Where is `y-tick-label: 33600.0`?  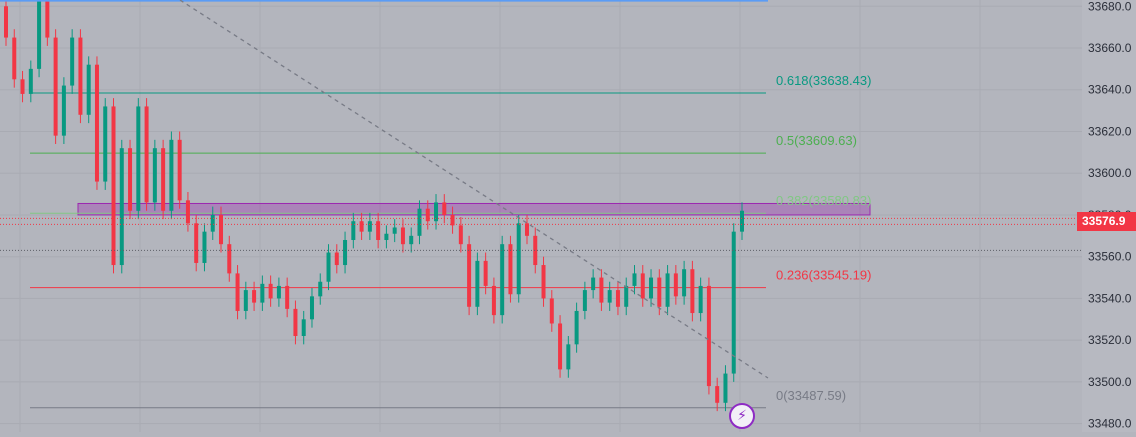
y-tick-label: 33600.0 is located at coordinates (1110, 173).